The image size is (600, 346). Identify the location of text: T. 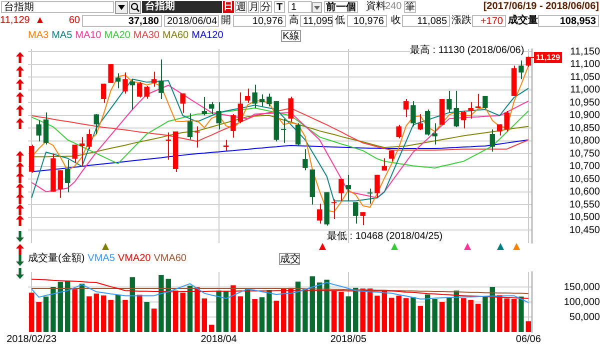
(279, 7).